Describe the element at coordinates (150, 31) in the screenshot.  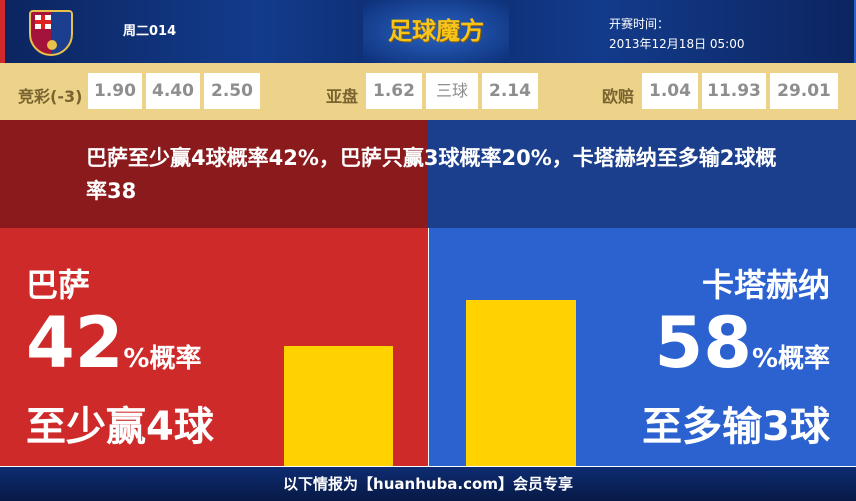
I see `match-id: 周二014` at that location.